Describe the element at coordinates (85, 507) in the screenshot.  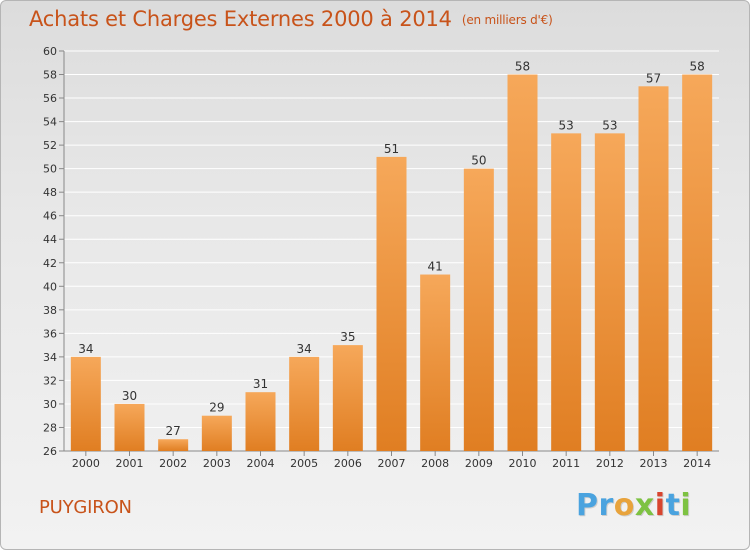
I see `commune-name: PUYGIRON` at that location.